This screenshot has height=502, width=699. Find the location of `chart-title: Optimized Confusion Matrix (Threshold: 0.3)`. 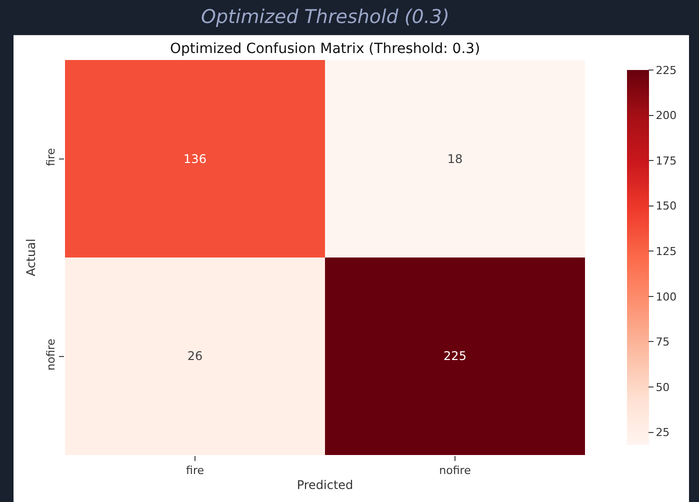

chart-title: Optimized Confusion Matrix (Threshold: 0.3) is located at coordinates (325, 48).